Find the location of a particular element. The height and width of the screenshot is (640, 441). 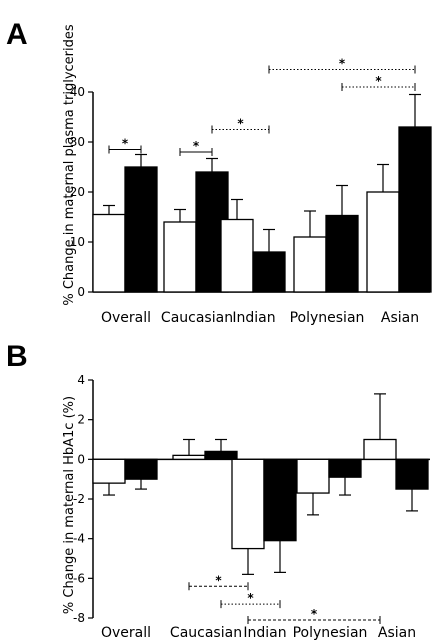

y-tick-label: -8 is located at coordinates (79, 618).